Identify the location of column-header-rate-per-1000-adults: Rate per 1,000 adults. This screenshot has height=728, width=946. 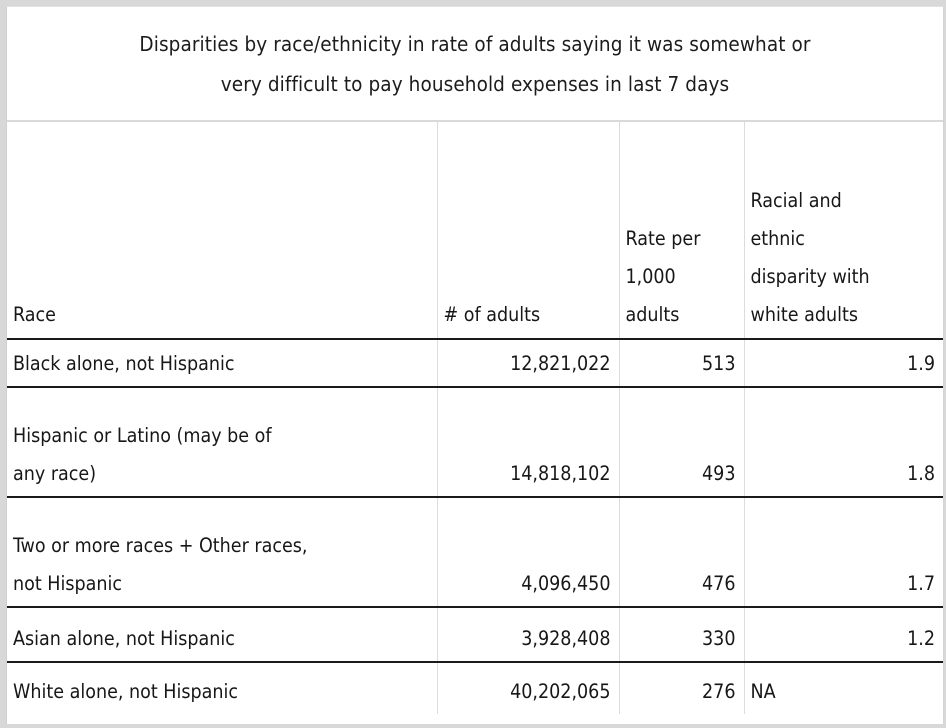
(681, 230).